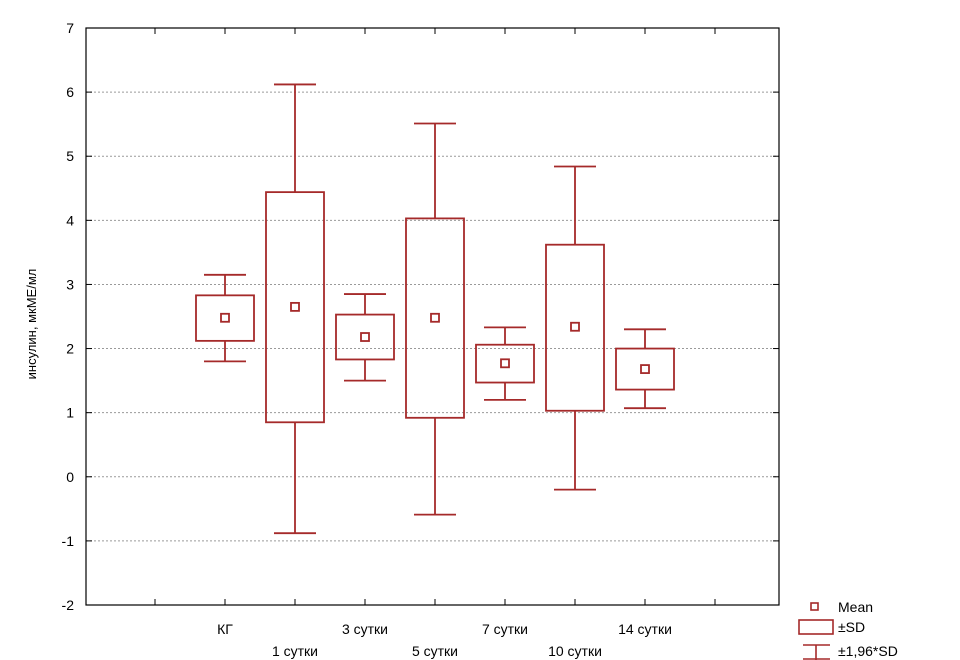 The height and width of the screenshot is (660, 960). Describe the element at coordinates (31, 324) in the screenshot. I see `y-axis-label: инсулин, мкМЕ/мл` at that location.